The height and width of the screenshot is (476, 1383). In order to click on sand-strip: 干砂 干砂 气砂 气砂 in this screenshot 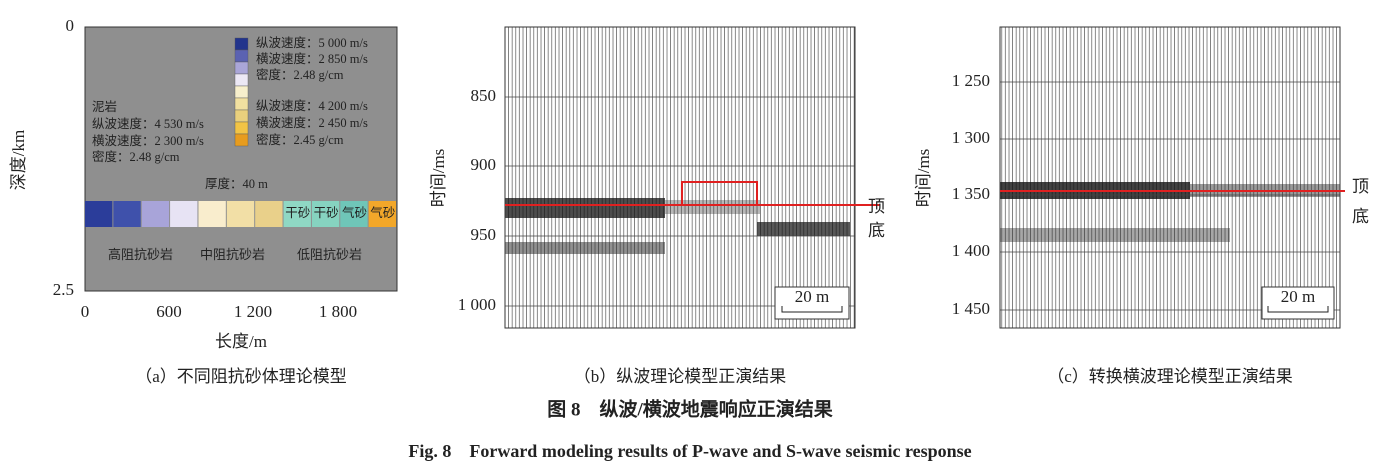, I will do `click(240, 214)`.